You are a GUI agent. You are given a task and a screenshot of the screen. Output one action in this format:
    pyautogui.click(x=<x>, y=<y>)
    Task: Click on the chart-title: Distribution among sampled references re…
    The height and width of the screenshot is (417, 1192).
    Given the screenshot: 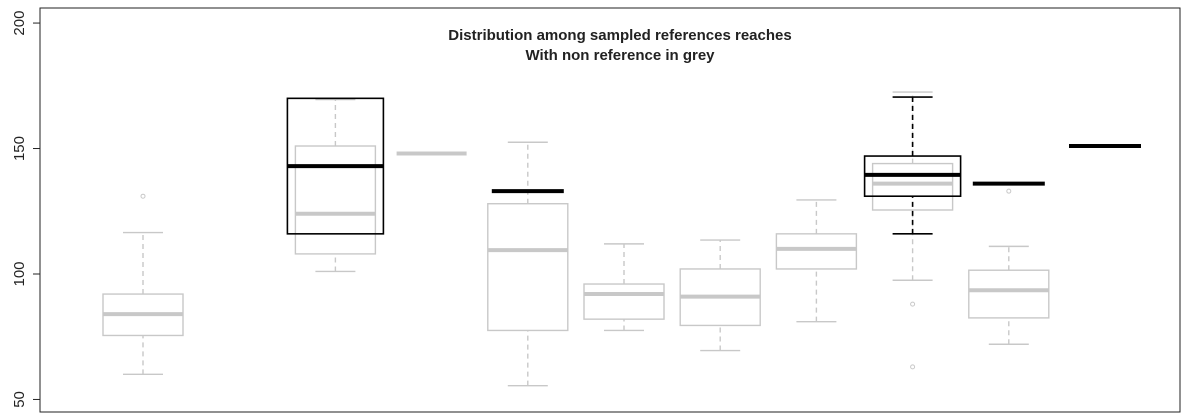 What is the action you would take?
    pyautogui.click(x=619, y=35)
    